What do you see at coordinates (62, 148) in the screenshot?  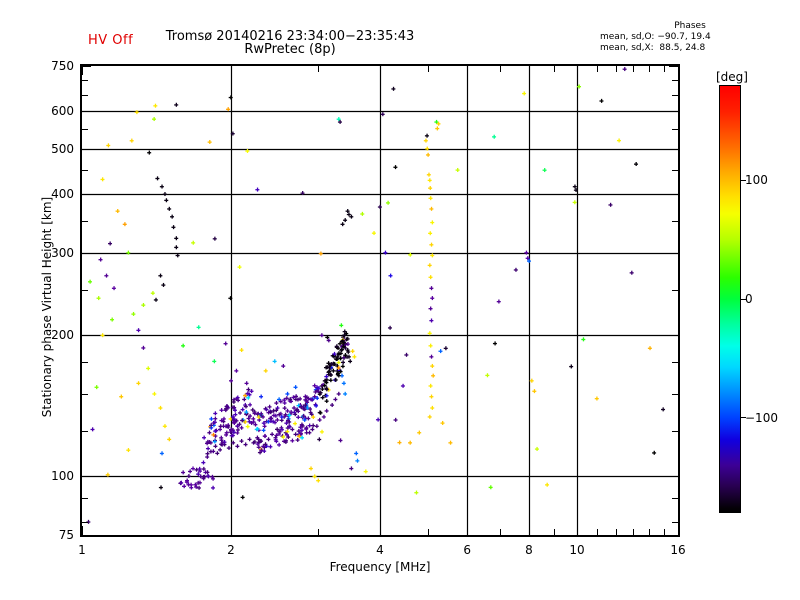 I see `y-axis-tick-label: 500` at bounding box center [62, 148].